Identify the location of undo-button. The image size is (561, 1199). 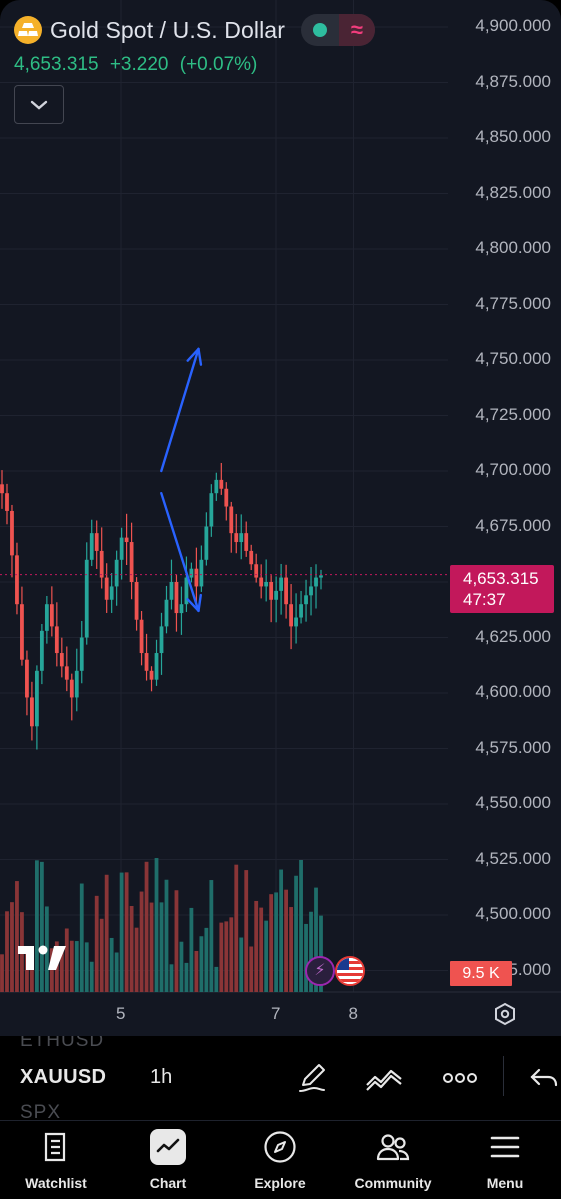
(542, 1078).